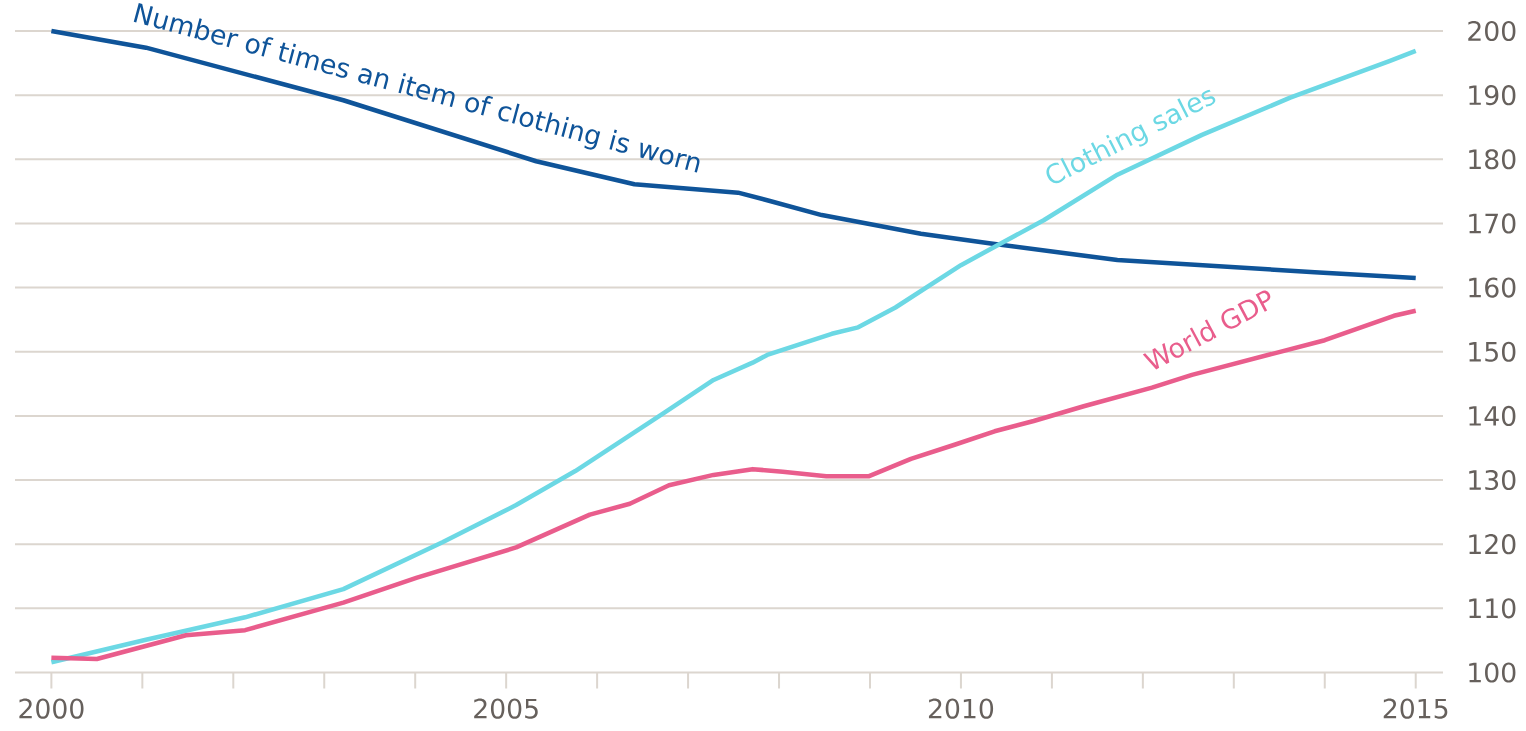 Image resolution: width=1526 pixels, height=731 pixels. What do you see at coordinates (1492, 544) in the screenshot?
I see `y-tick-label: 120` at bounding box center [1492, 544].